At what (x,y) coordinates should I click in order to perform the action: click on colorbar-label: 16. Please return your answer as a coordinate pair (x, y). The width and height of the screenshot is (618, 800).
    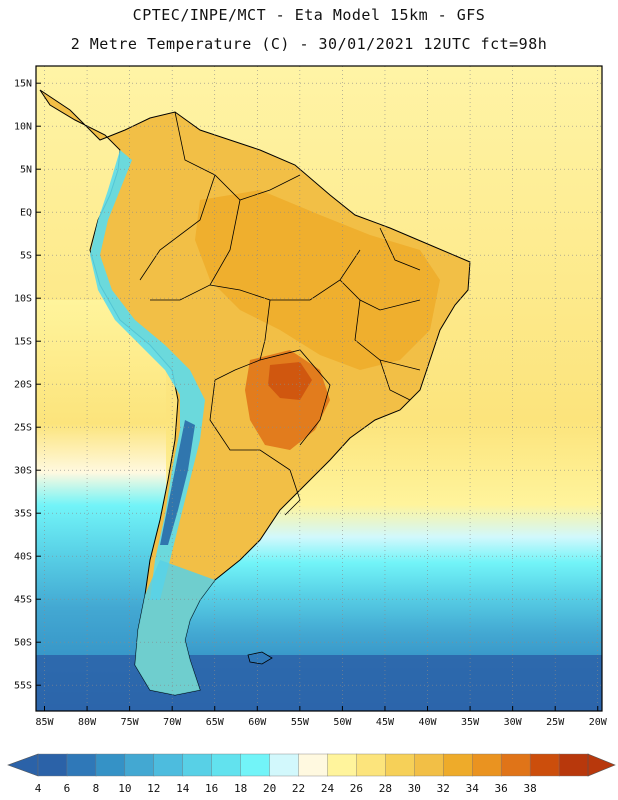
    Looking at the image, I should click on (211, 788).